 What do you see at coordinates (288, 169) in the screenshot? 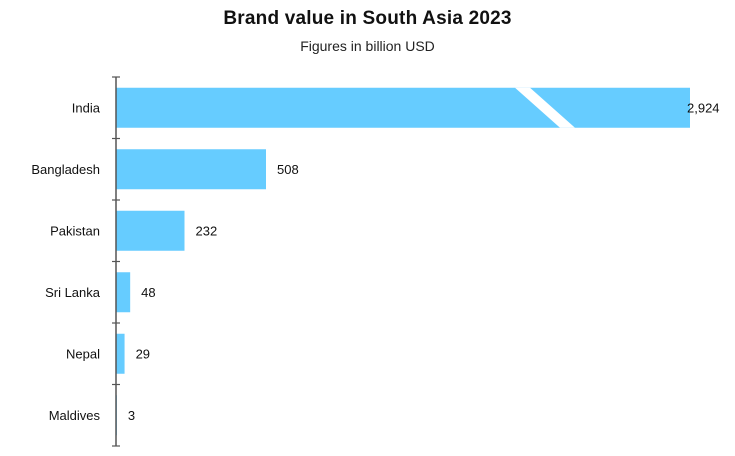
I see `value-label: 508` at bounding box center [288, 169].